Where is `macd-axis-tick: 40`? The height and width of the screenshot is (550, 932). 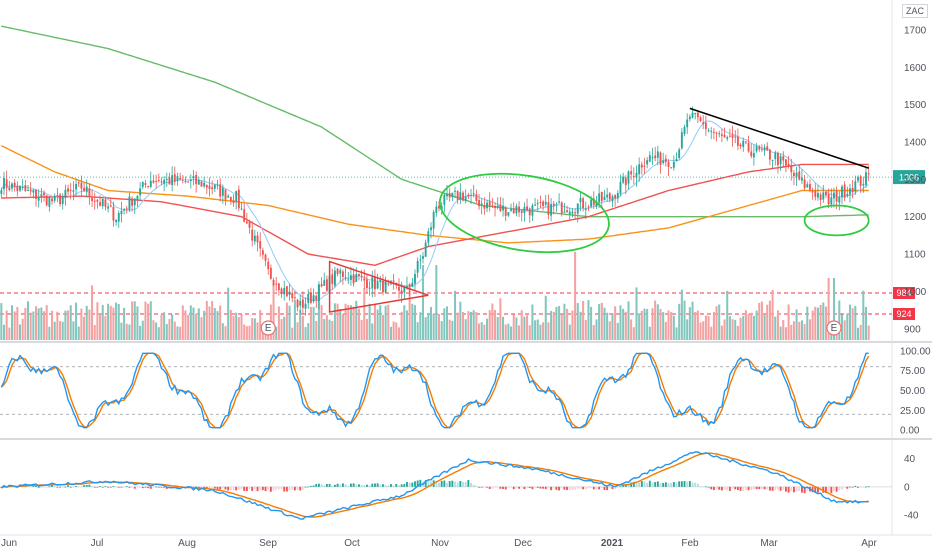 macd-axis-tick: 40 is located at coordinates (910, 459).